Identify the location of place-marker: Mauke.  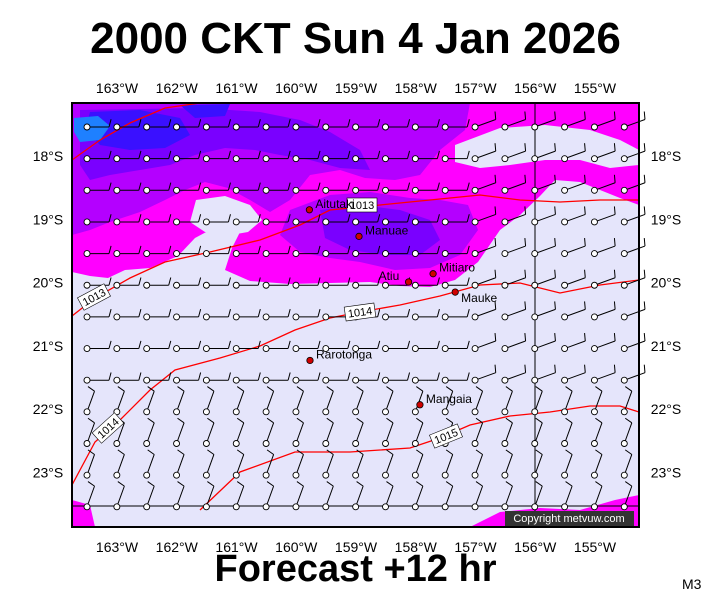
(474, 296).